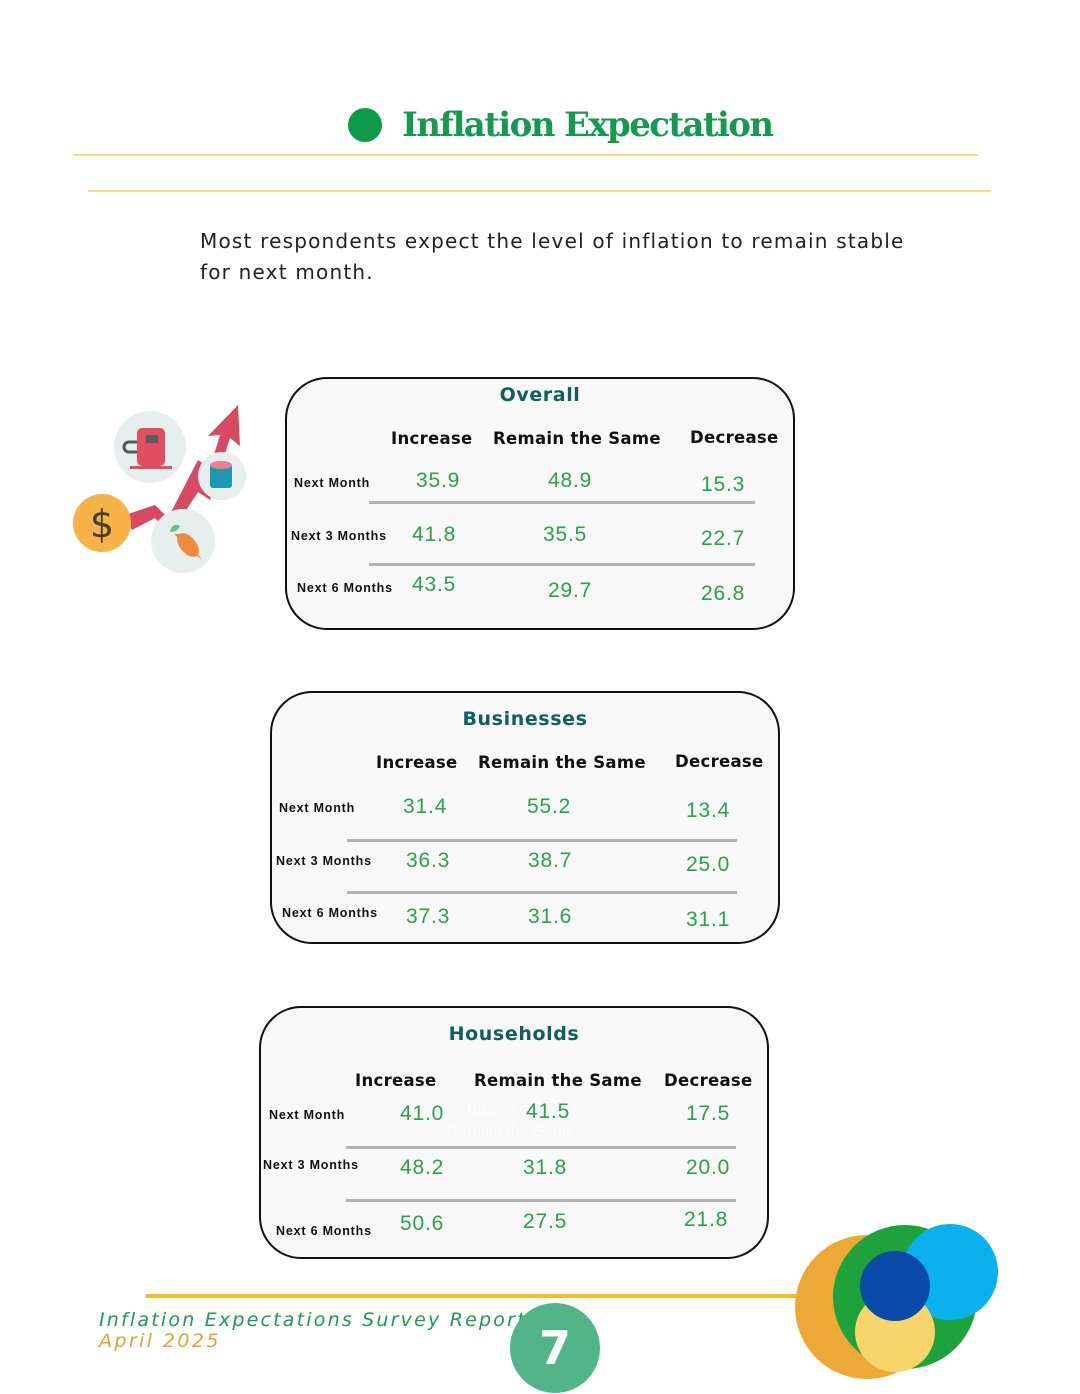  Describe the element at coordinates (496, 1296) in the screenshot. I see `footer-rule` at that location.